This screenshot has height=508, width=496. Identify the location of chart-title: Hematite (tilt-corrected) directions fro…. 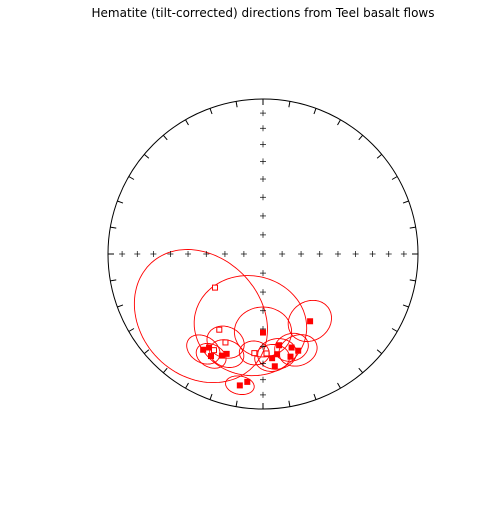
(263, 13).